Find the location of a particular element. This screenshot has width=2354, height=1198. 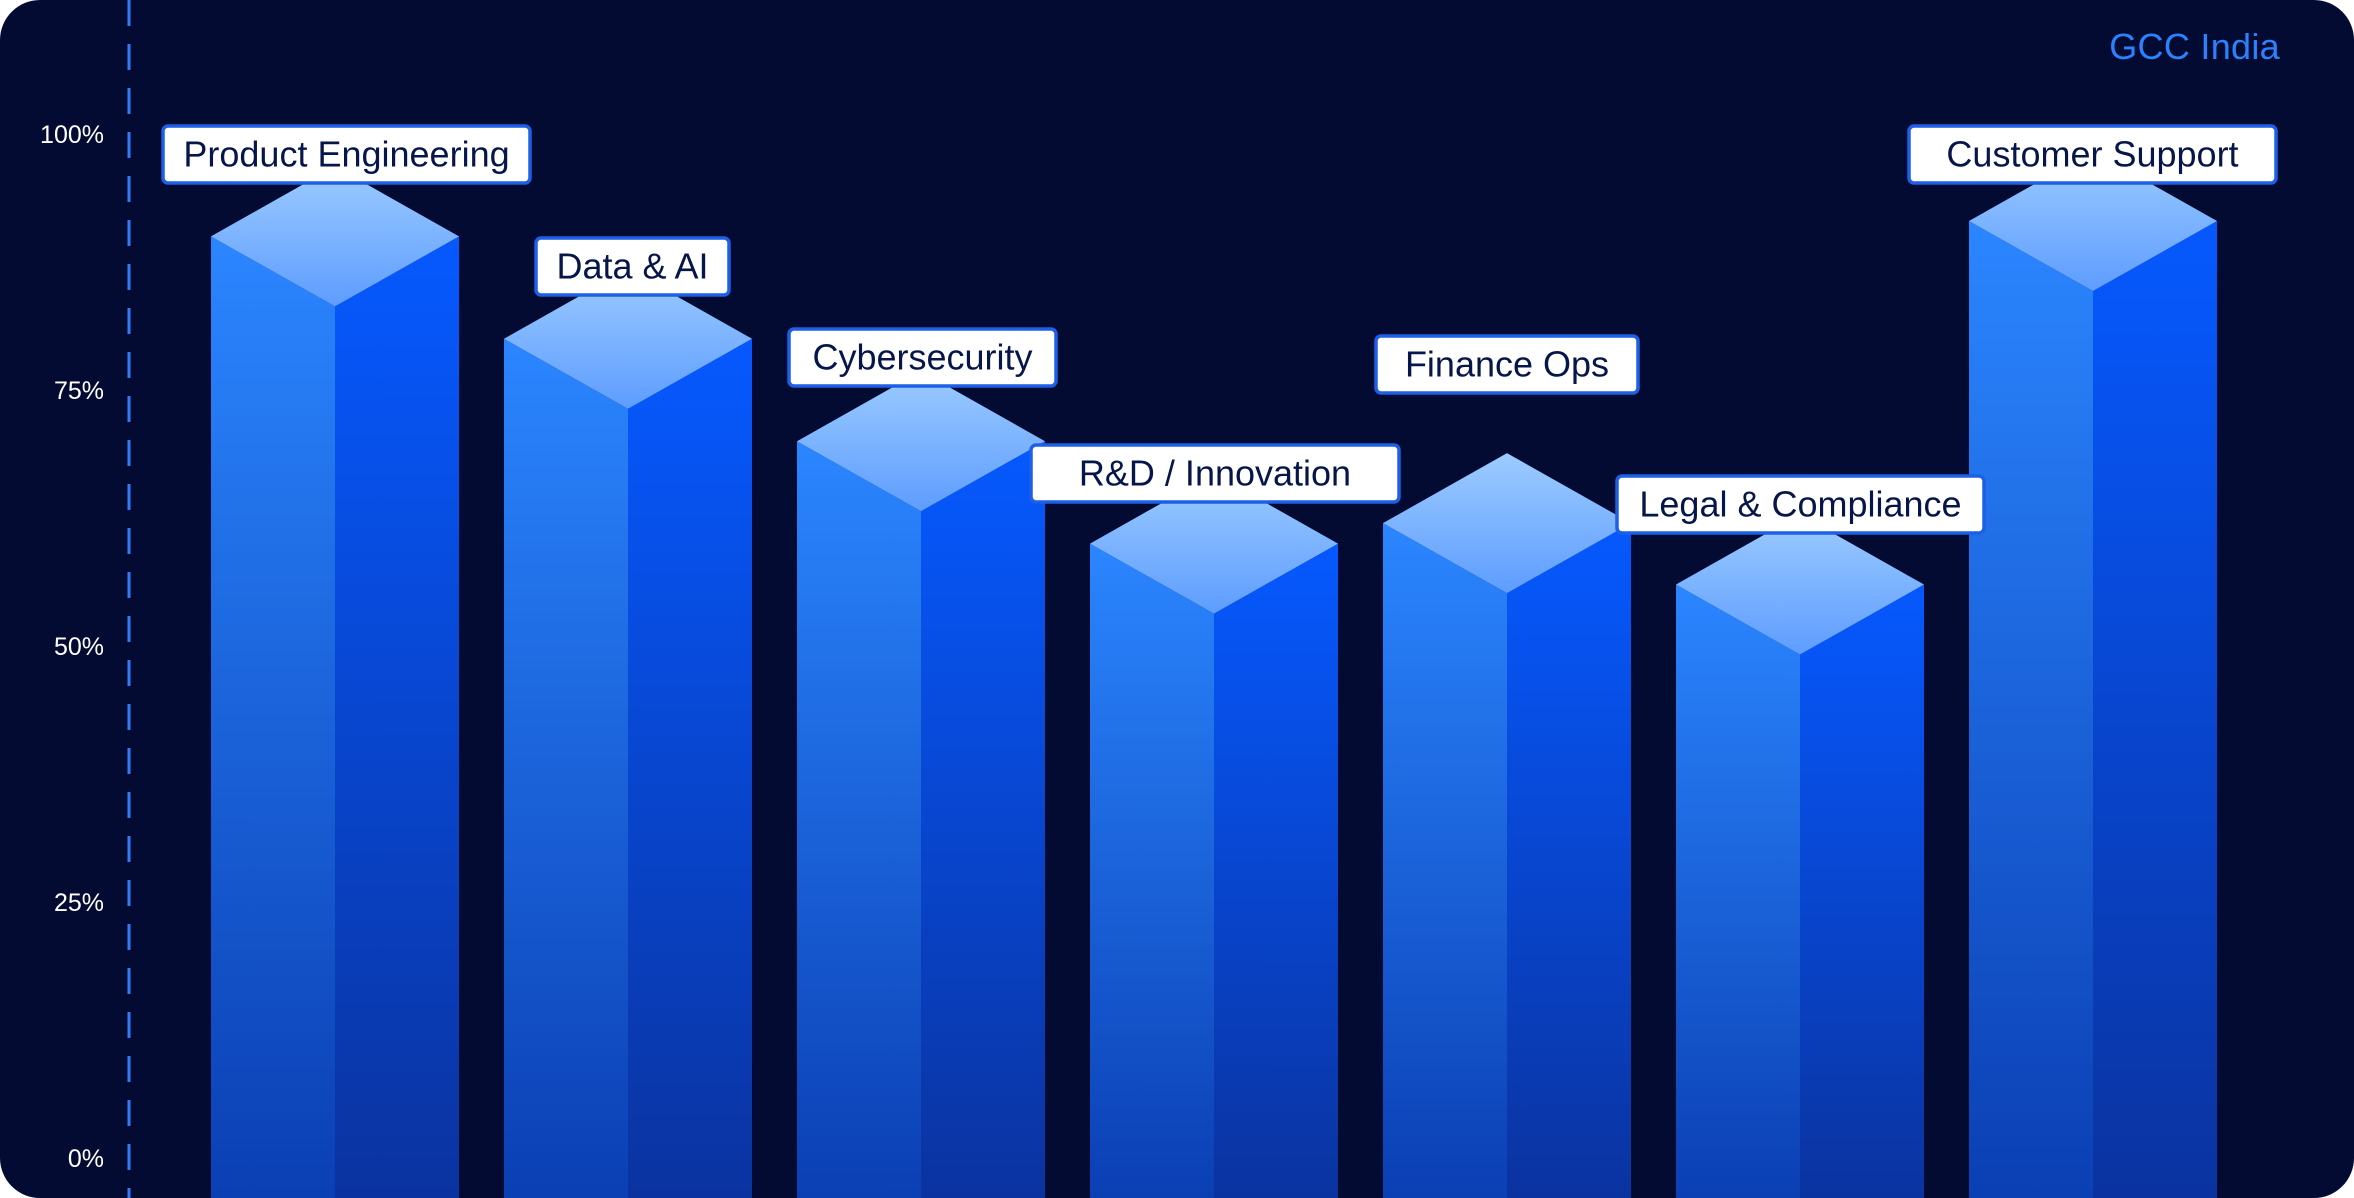

chart-title: GCC India is located at coordinates (2194, 46).